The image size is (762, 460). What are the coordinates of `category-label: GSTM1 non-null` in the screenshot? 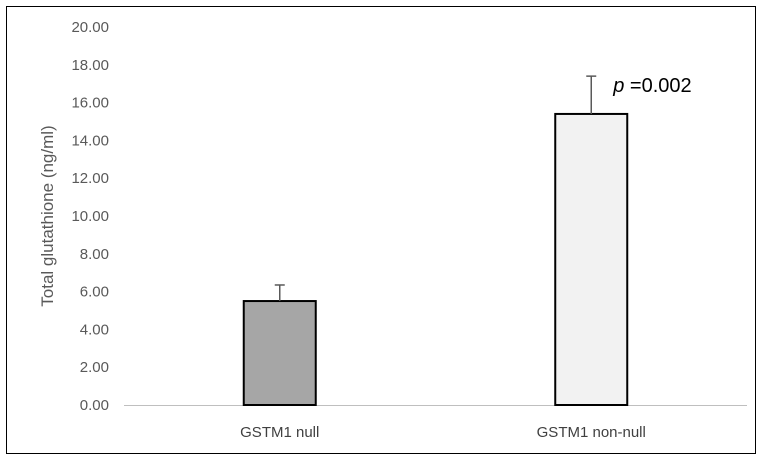 It's located at (591, 432).